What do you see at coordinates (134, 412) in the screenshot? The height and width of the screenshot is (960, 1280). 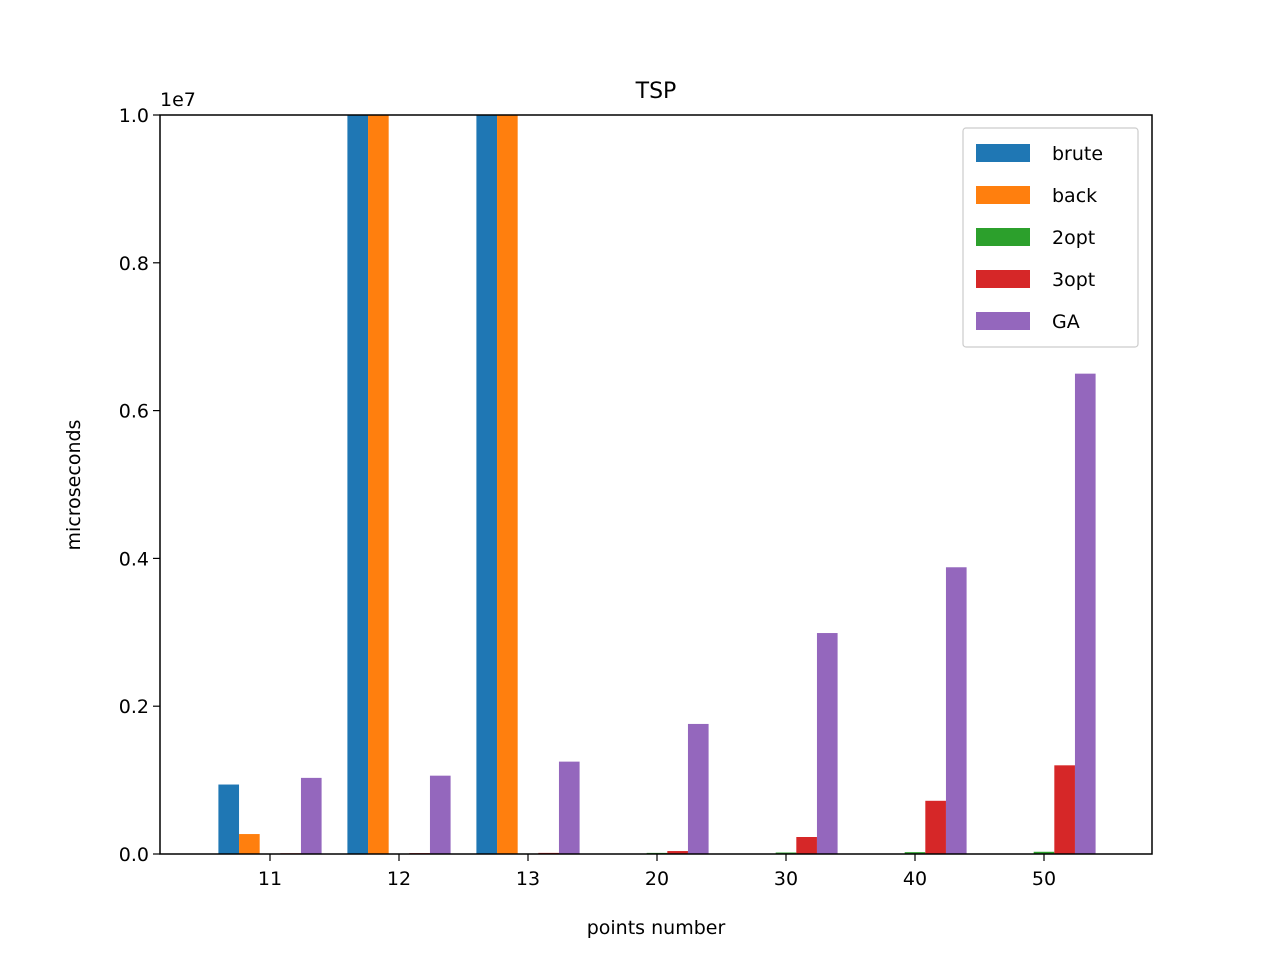 I see `y-tick-label: 0.6` at bounding box center [134, 412].